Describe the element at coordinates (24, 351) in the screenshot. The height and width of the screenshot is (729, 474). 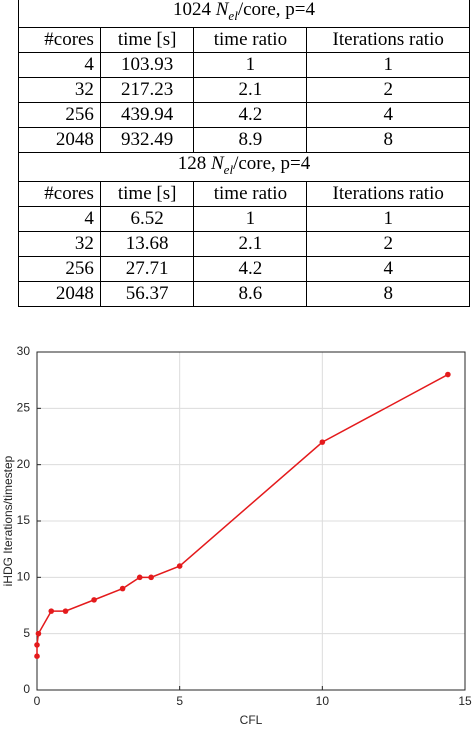
I see `y-tick-label: 30` at that location.